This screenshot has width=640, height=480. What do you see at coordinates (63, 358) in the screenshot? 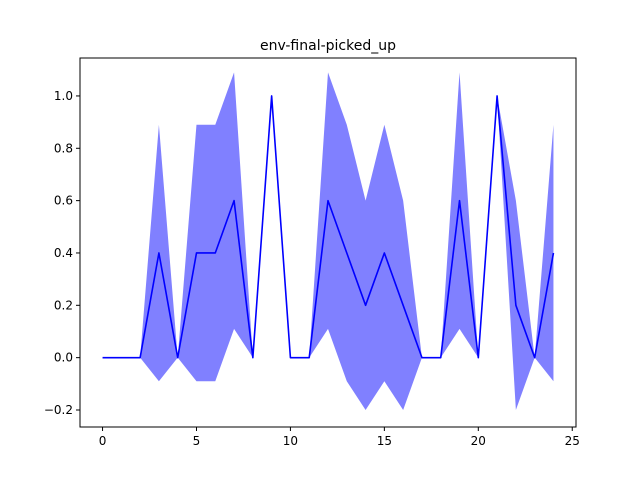
I see `y-tick-label: 0.0` at bounding box center [63, 358].